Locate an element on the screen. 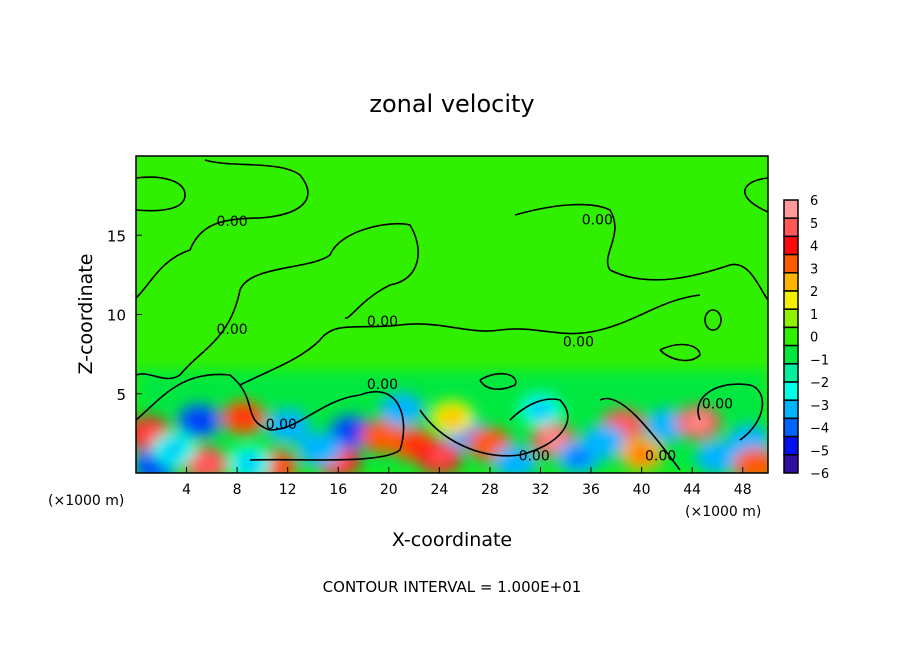  x-axis-ticks: 4 8 12 16 20 24 28 32 36 40 44 48 is located at coordinates (467, 482).